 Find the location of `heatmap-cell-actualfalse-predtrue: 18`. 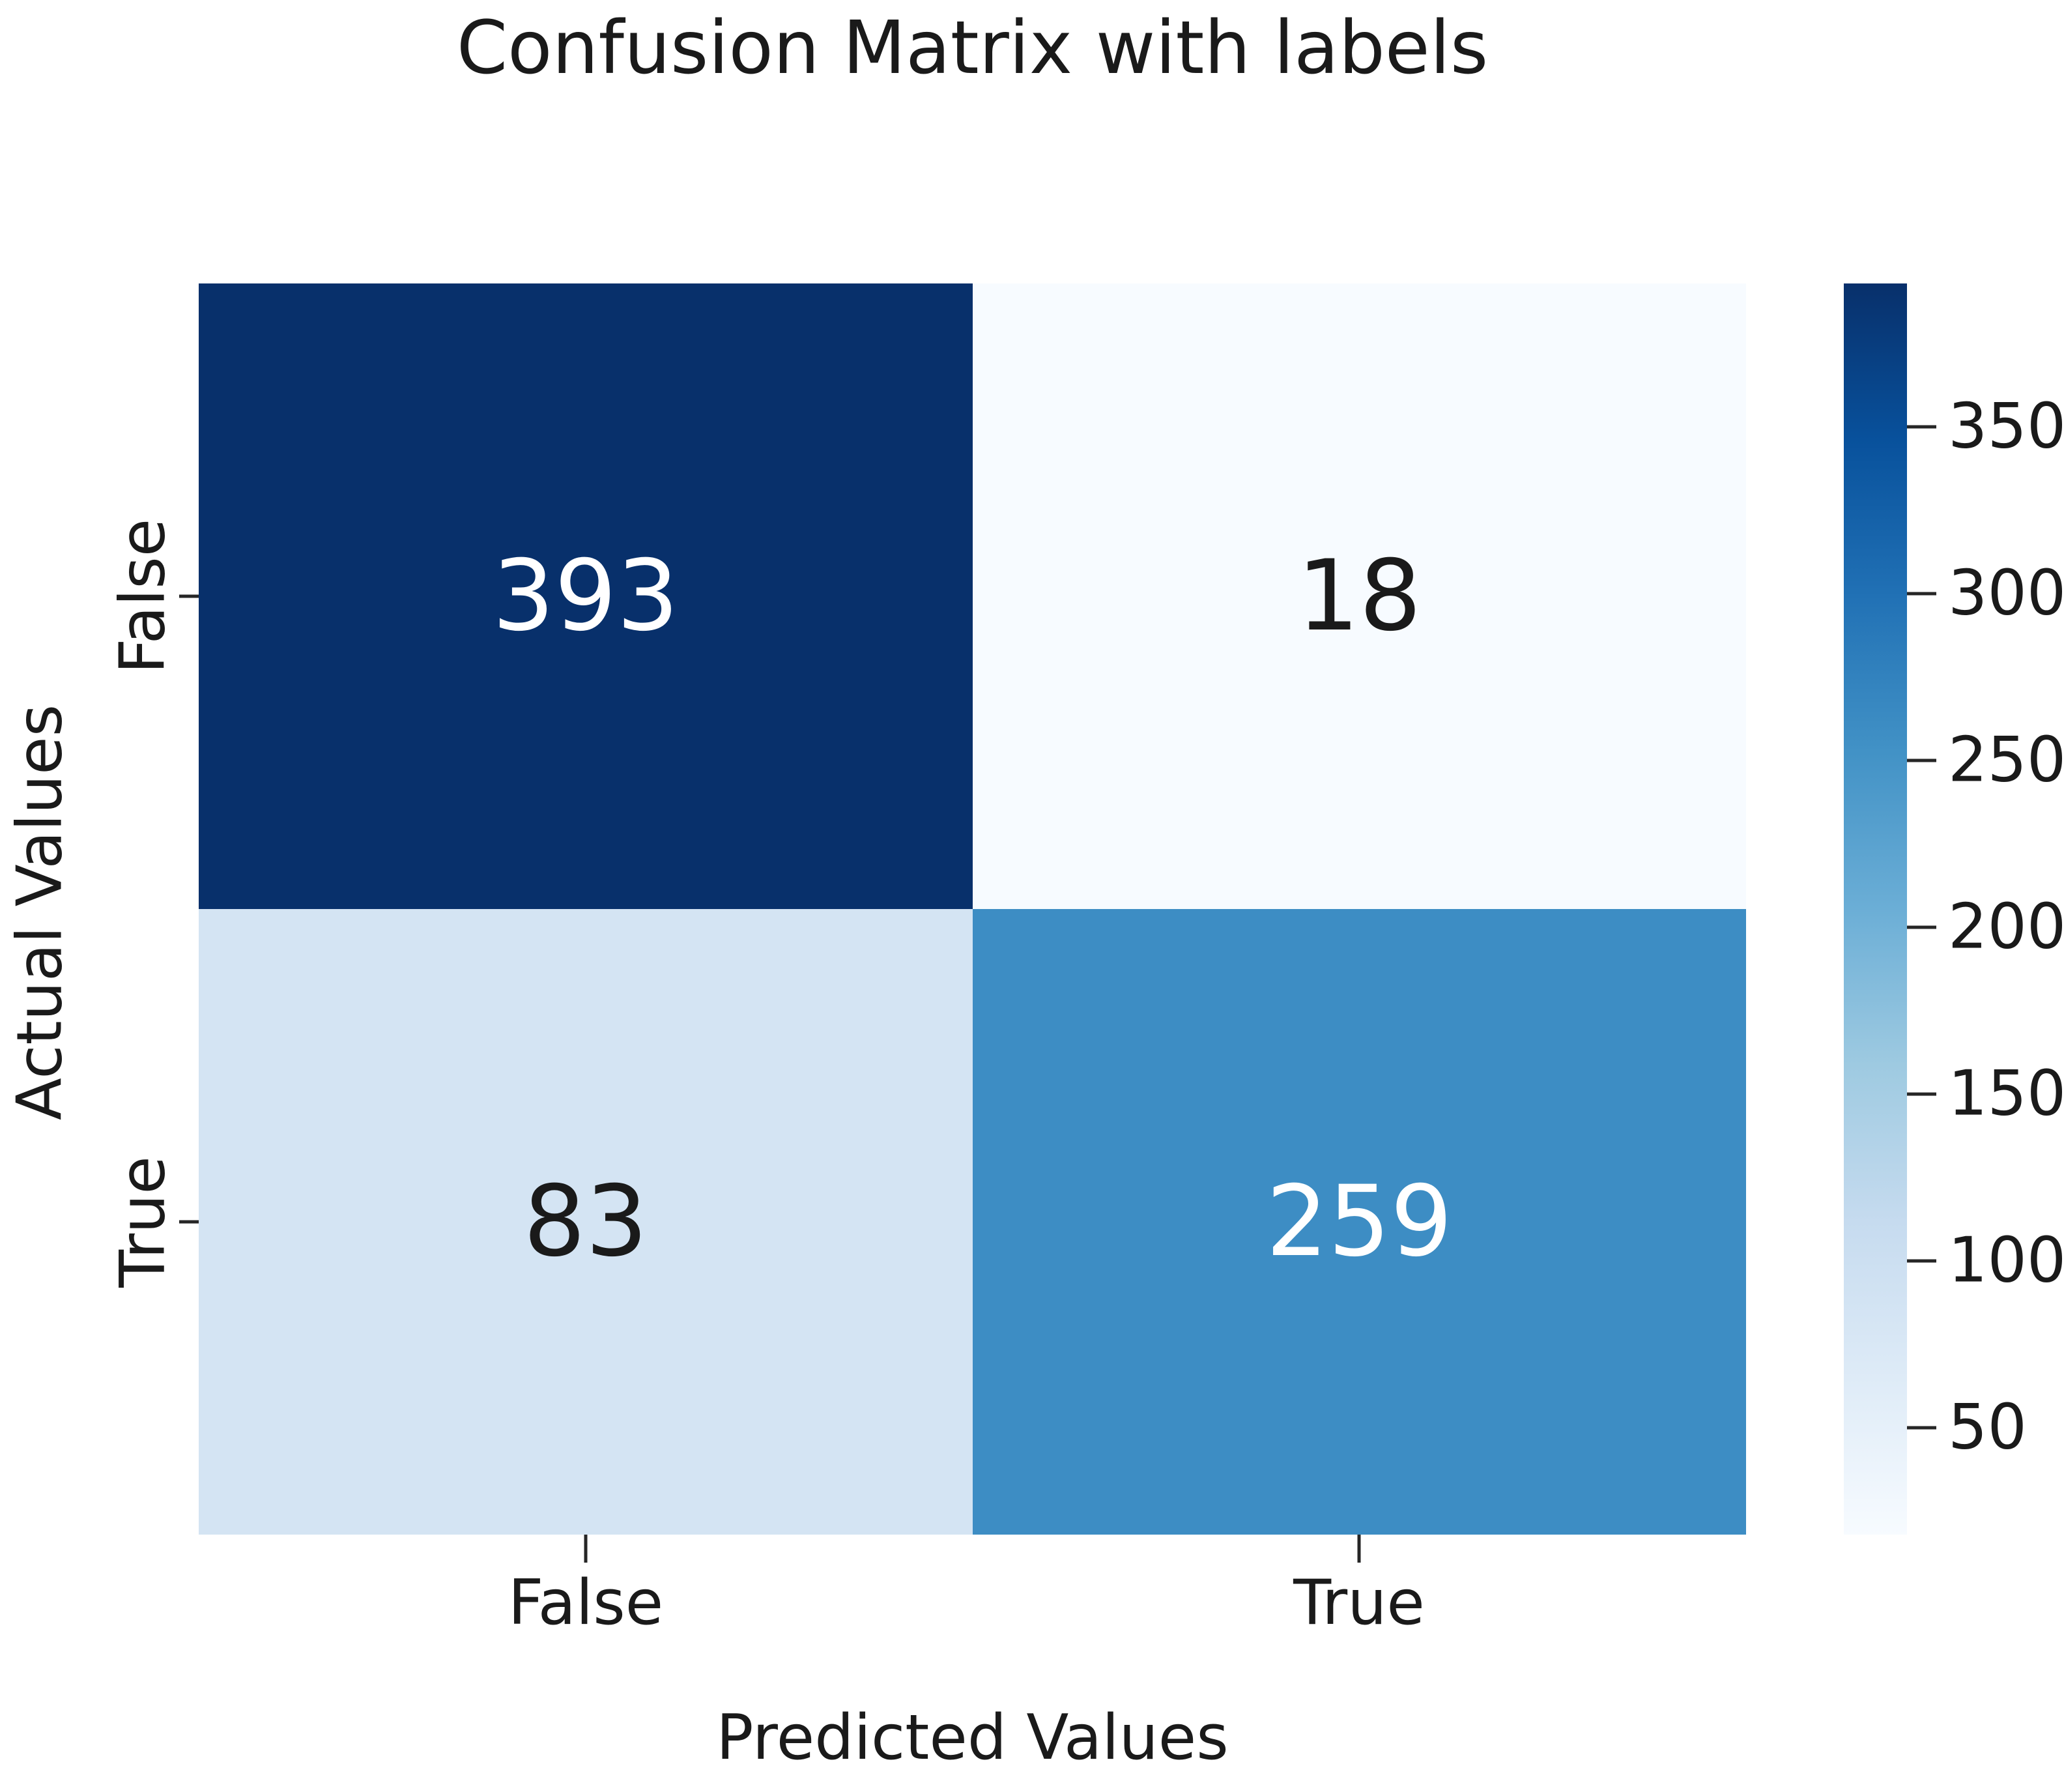

heatmap-cell-actualfalse-predtrue: 18 is located at coordinates (1359, 596).